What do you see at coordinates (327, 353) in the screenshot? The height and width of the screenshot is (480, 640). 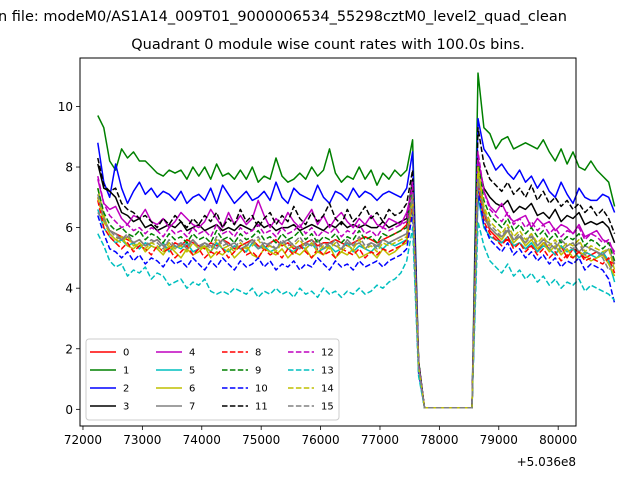 I see `legend-label-12: 12` at bounding box center [327, 353].